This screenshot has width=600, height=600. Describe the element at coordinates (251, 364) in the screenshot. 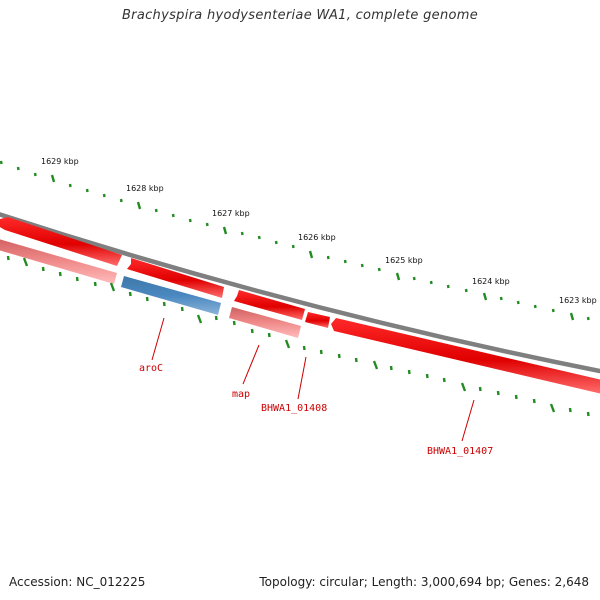

I see `callout-line-map` at that location.